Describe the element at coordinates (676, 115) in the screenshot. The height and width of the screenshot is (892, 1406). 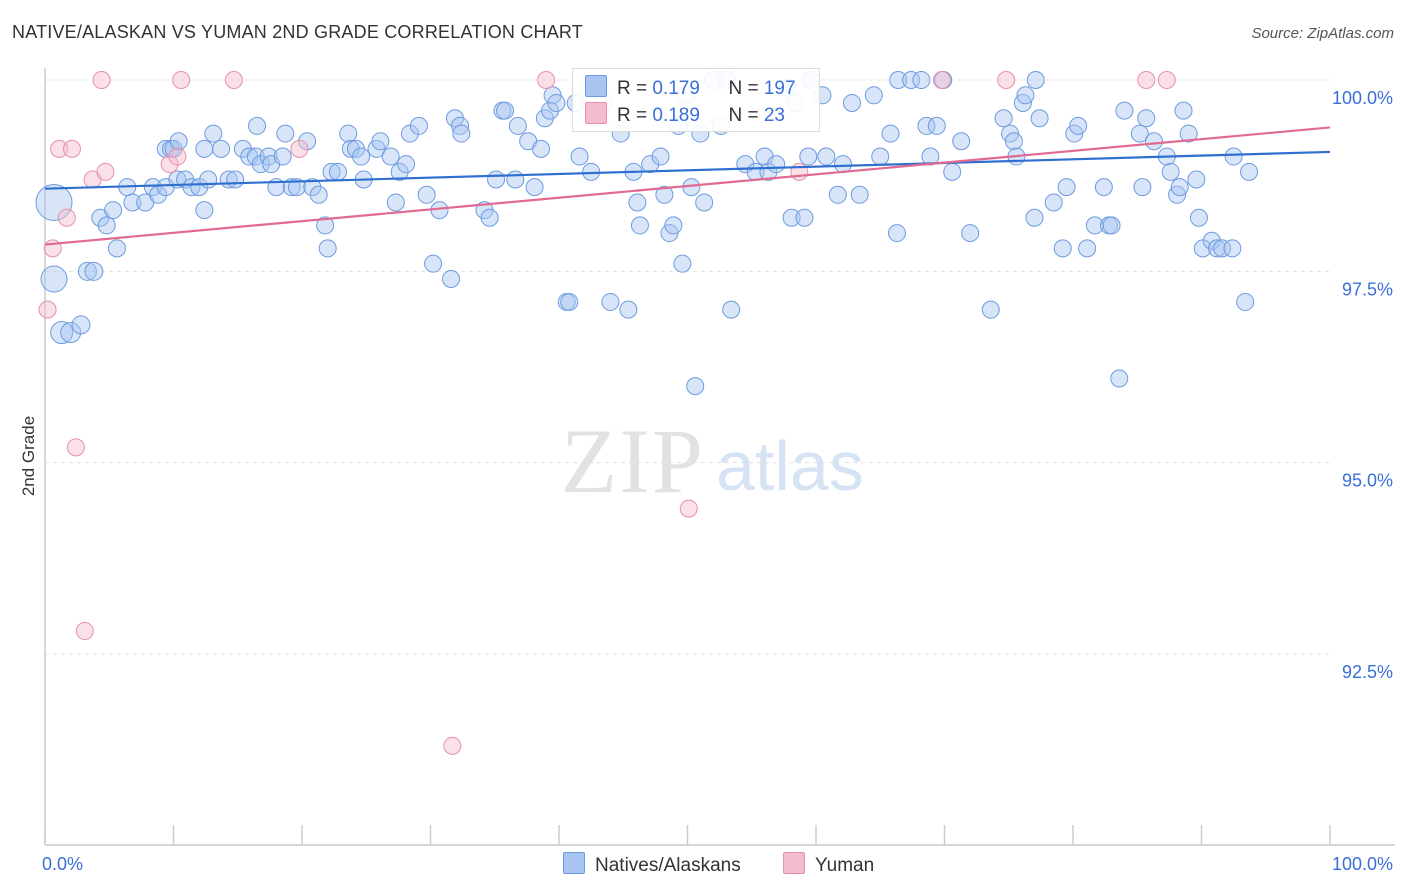
I see `legend-r-value: 0.189` at that location.